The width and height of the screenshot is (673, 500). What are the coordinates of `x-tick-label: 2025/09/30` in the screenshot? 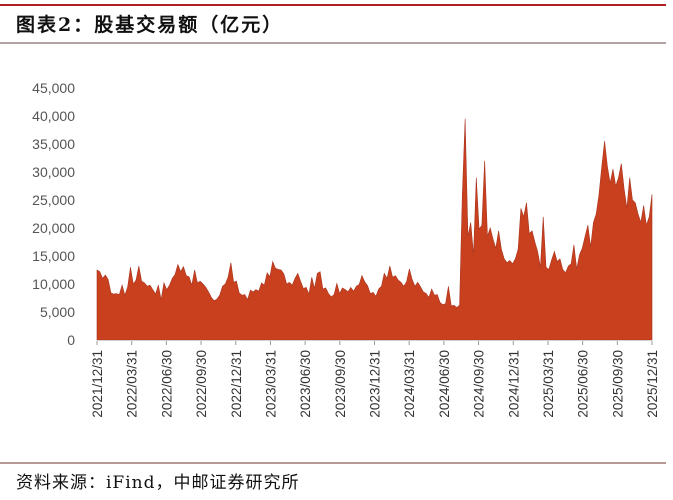 It's located at (617, 384).